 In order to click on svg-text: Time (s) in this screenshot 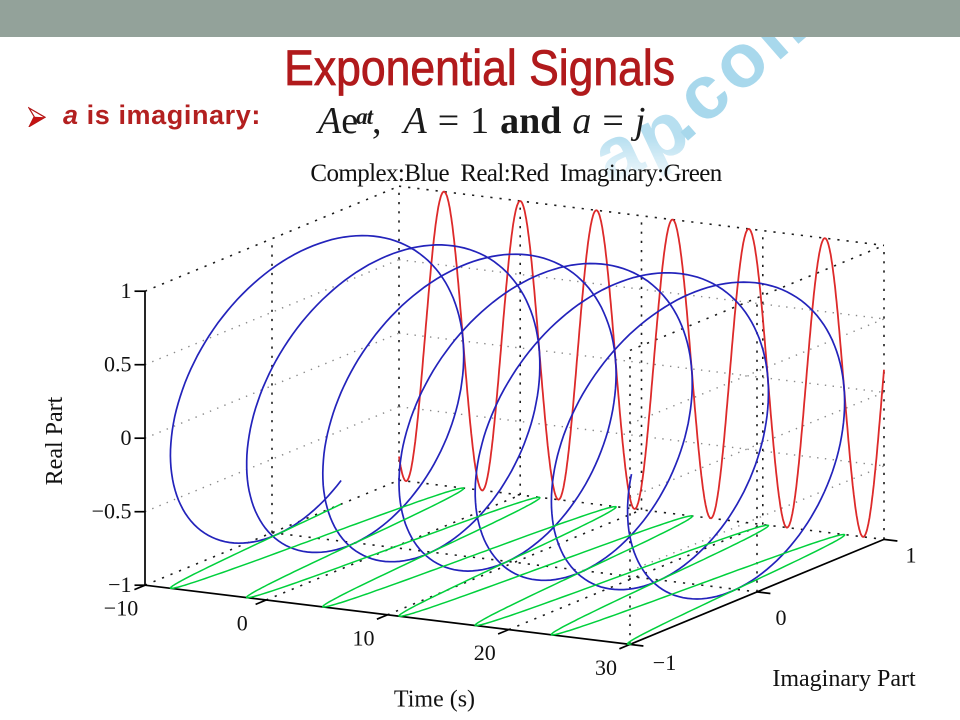, I will do `click(434, 700)`.